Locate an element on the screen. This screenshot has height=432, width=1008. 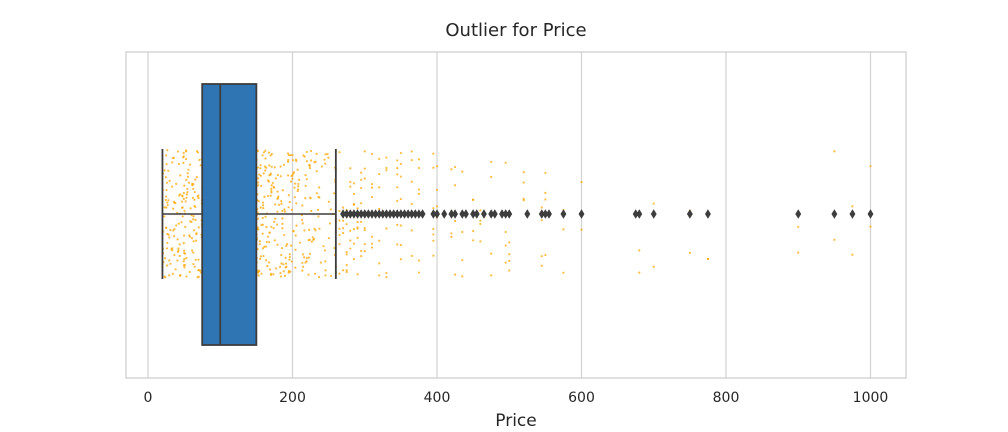
box-plot is located at coordinates (249, 214).